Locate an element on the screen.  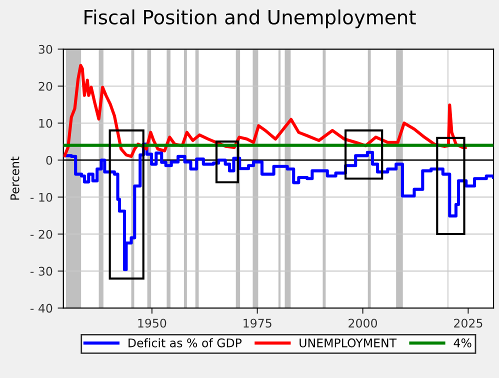
x-tick-label: 1950 is located at coordinates (152, 323).